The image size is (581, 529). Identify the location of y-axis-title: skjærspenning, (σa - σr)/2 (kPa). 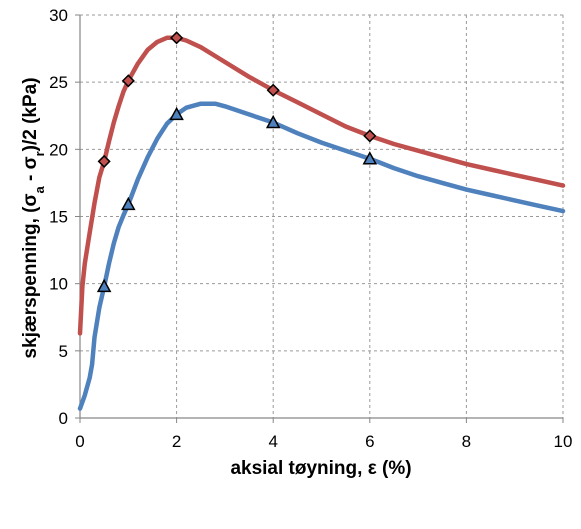
(33, 217).